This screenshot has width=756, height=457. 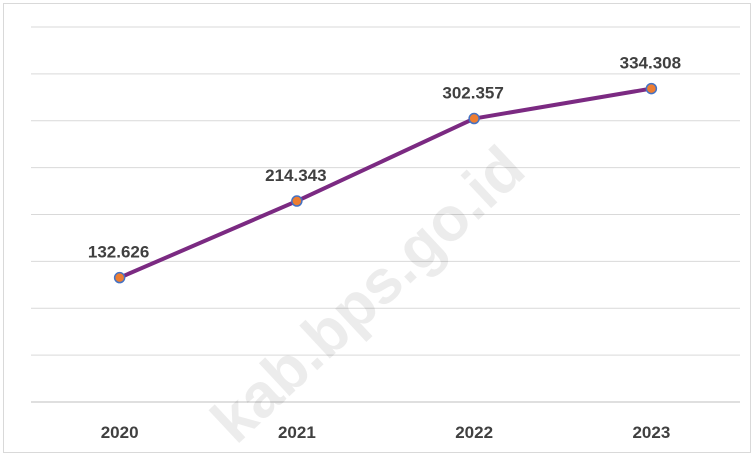 I want to click on data-label: 214.343, so click(x=295, y=175).